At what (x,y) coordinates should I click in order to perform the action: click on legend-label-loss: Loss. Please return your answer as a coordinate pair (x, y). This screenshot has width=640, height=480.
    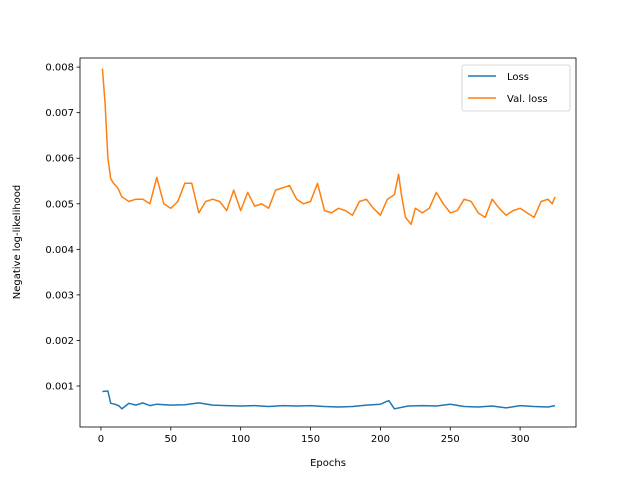
    Looking at the image, I should click on (518, 77).